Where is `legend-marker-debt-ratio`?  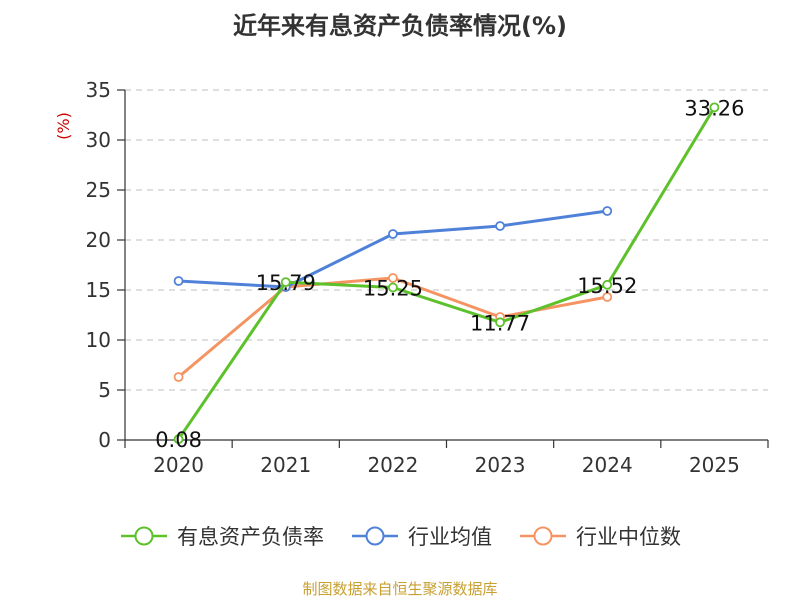
legend-marker-debt-ratio is located at coordinates (144, 536).